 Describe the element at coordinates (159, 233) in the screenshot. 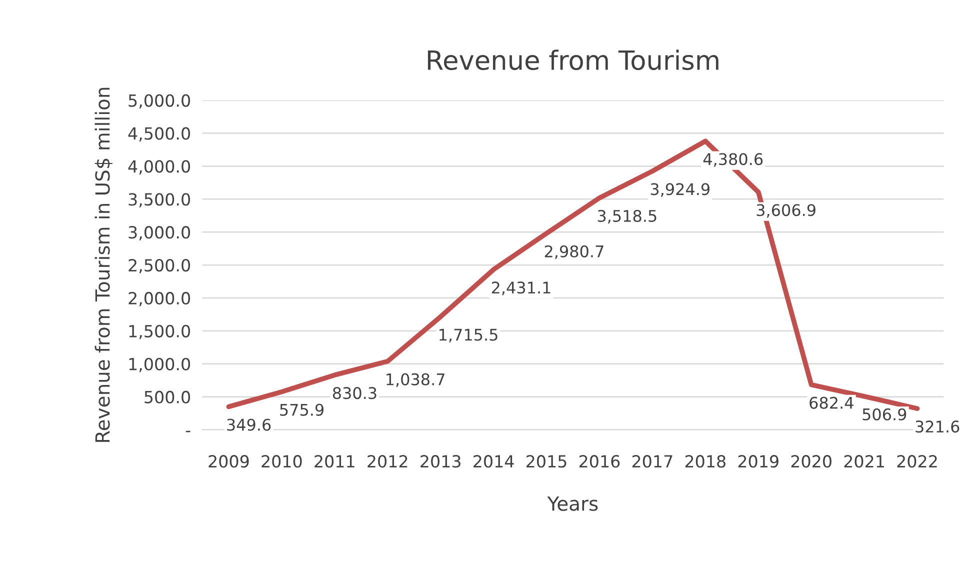

I see `y-tick-label: 3,000.0` at that location.